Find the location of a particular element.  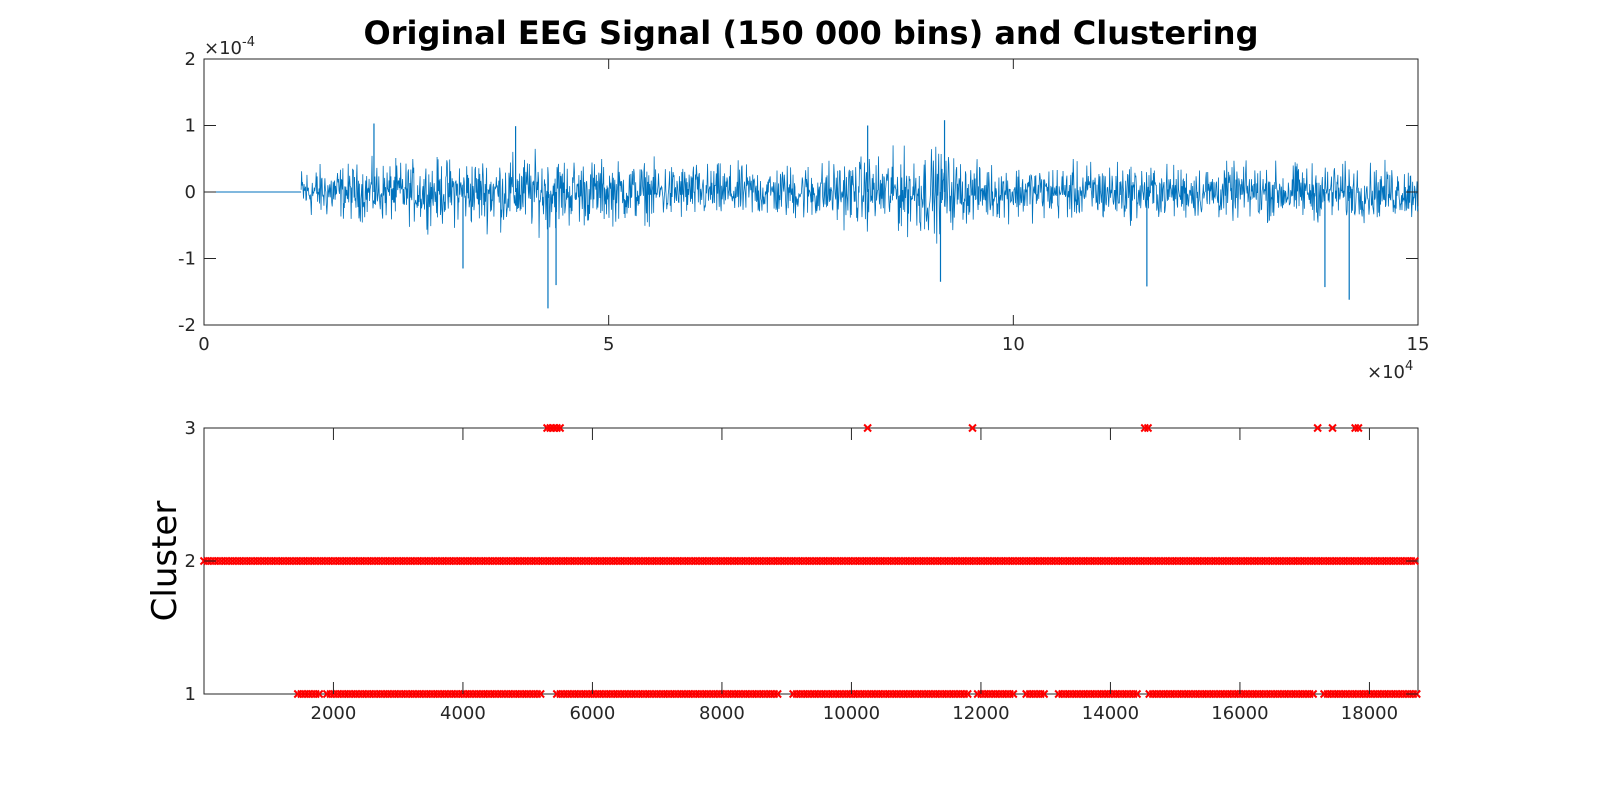

cluster-x-tick-label: 16000 is located at coordinates (1239, 713).